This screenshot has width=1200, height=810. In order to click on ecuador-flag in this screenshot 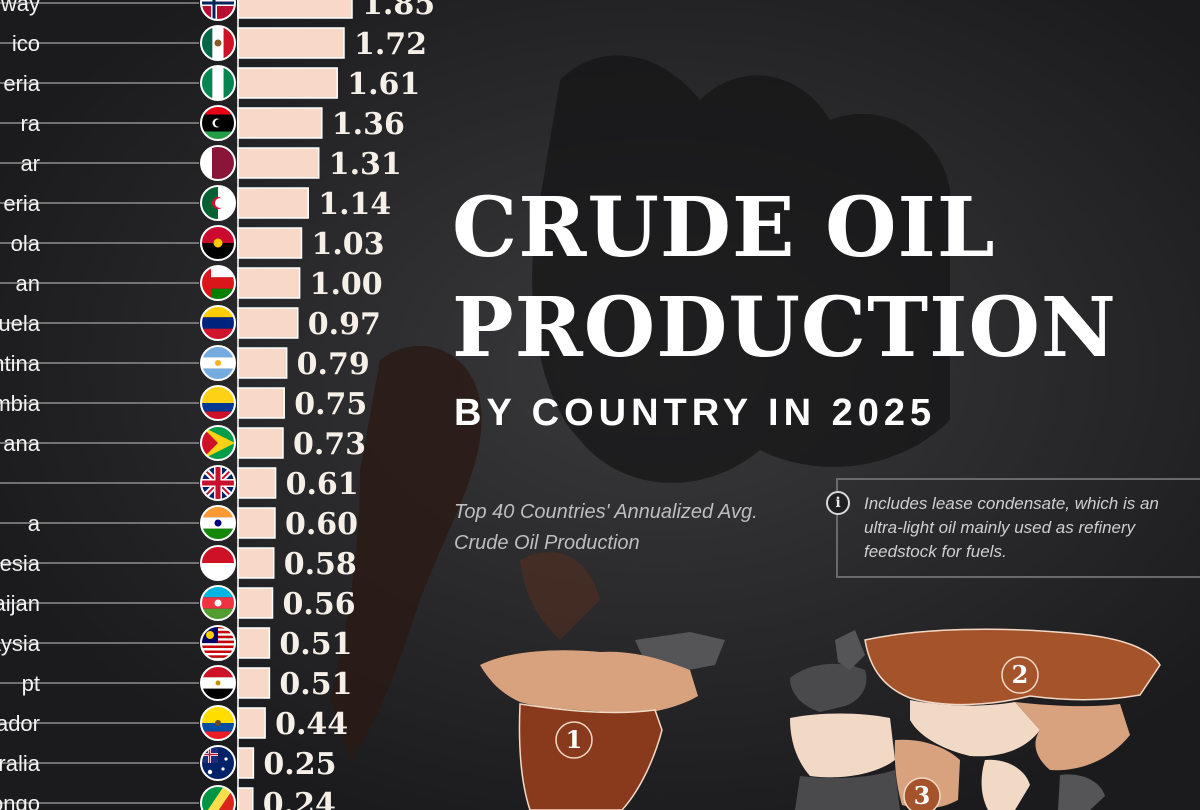, I will do `click(218, 723)`.